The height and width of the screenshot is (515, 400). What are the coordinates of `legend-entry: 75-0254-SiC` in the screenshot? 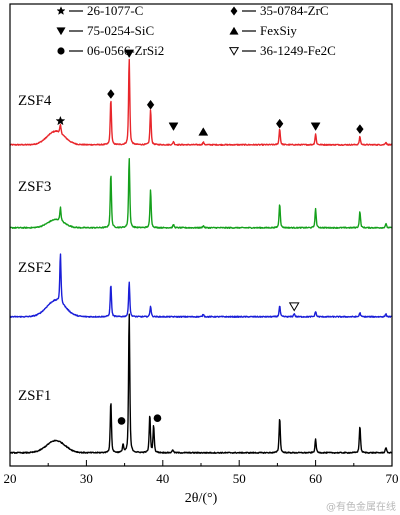 It's located at (105, 30).